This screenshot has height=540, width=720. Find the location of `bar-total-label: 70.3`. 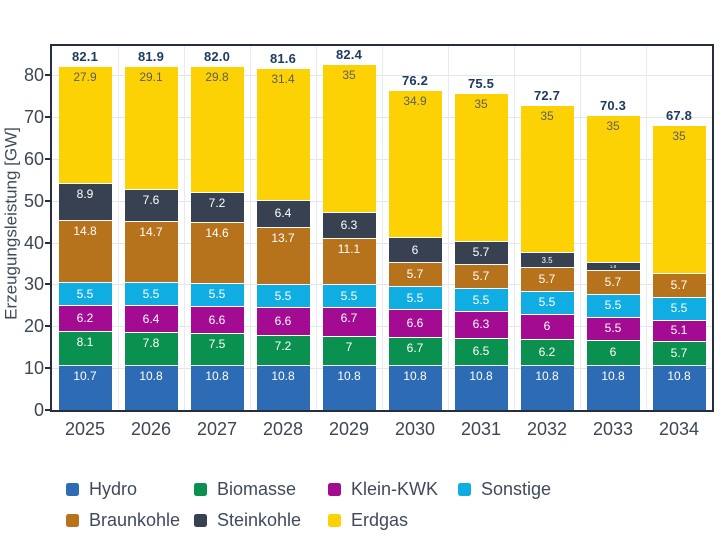

bar-total-label: 70.3 is located at coordinates (613, 105).